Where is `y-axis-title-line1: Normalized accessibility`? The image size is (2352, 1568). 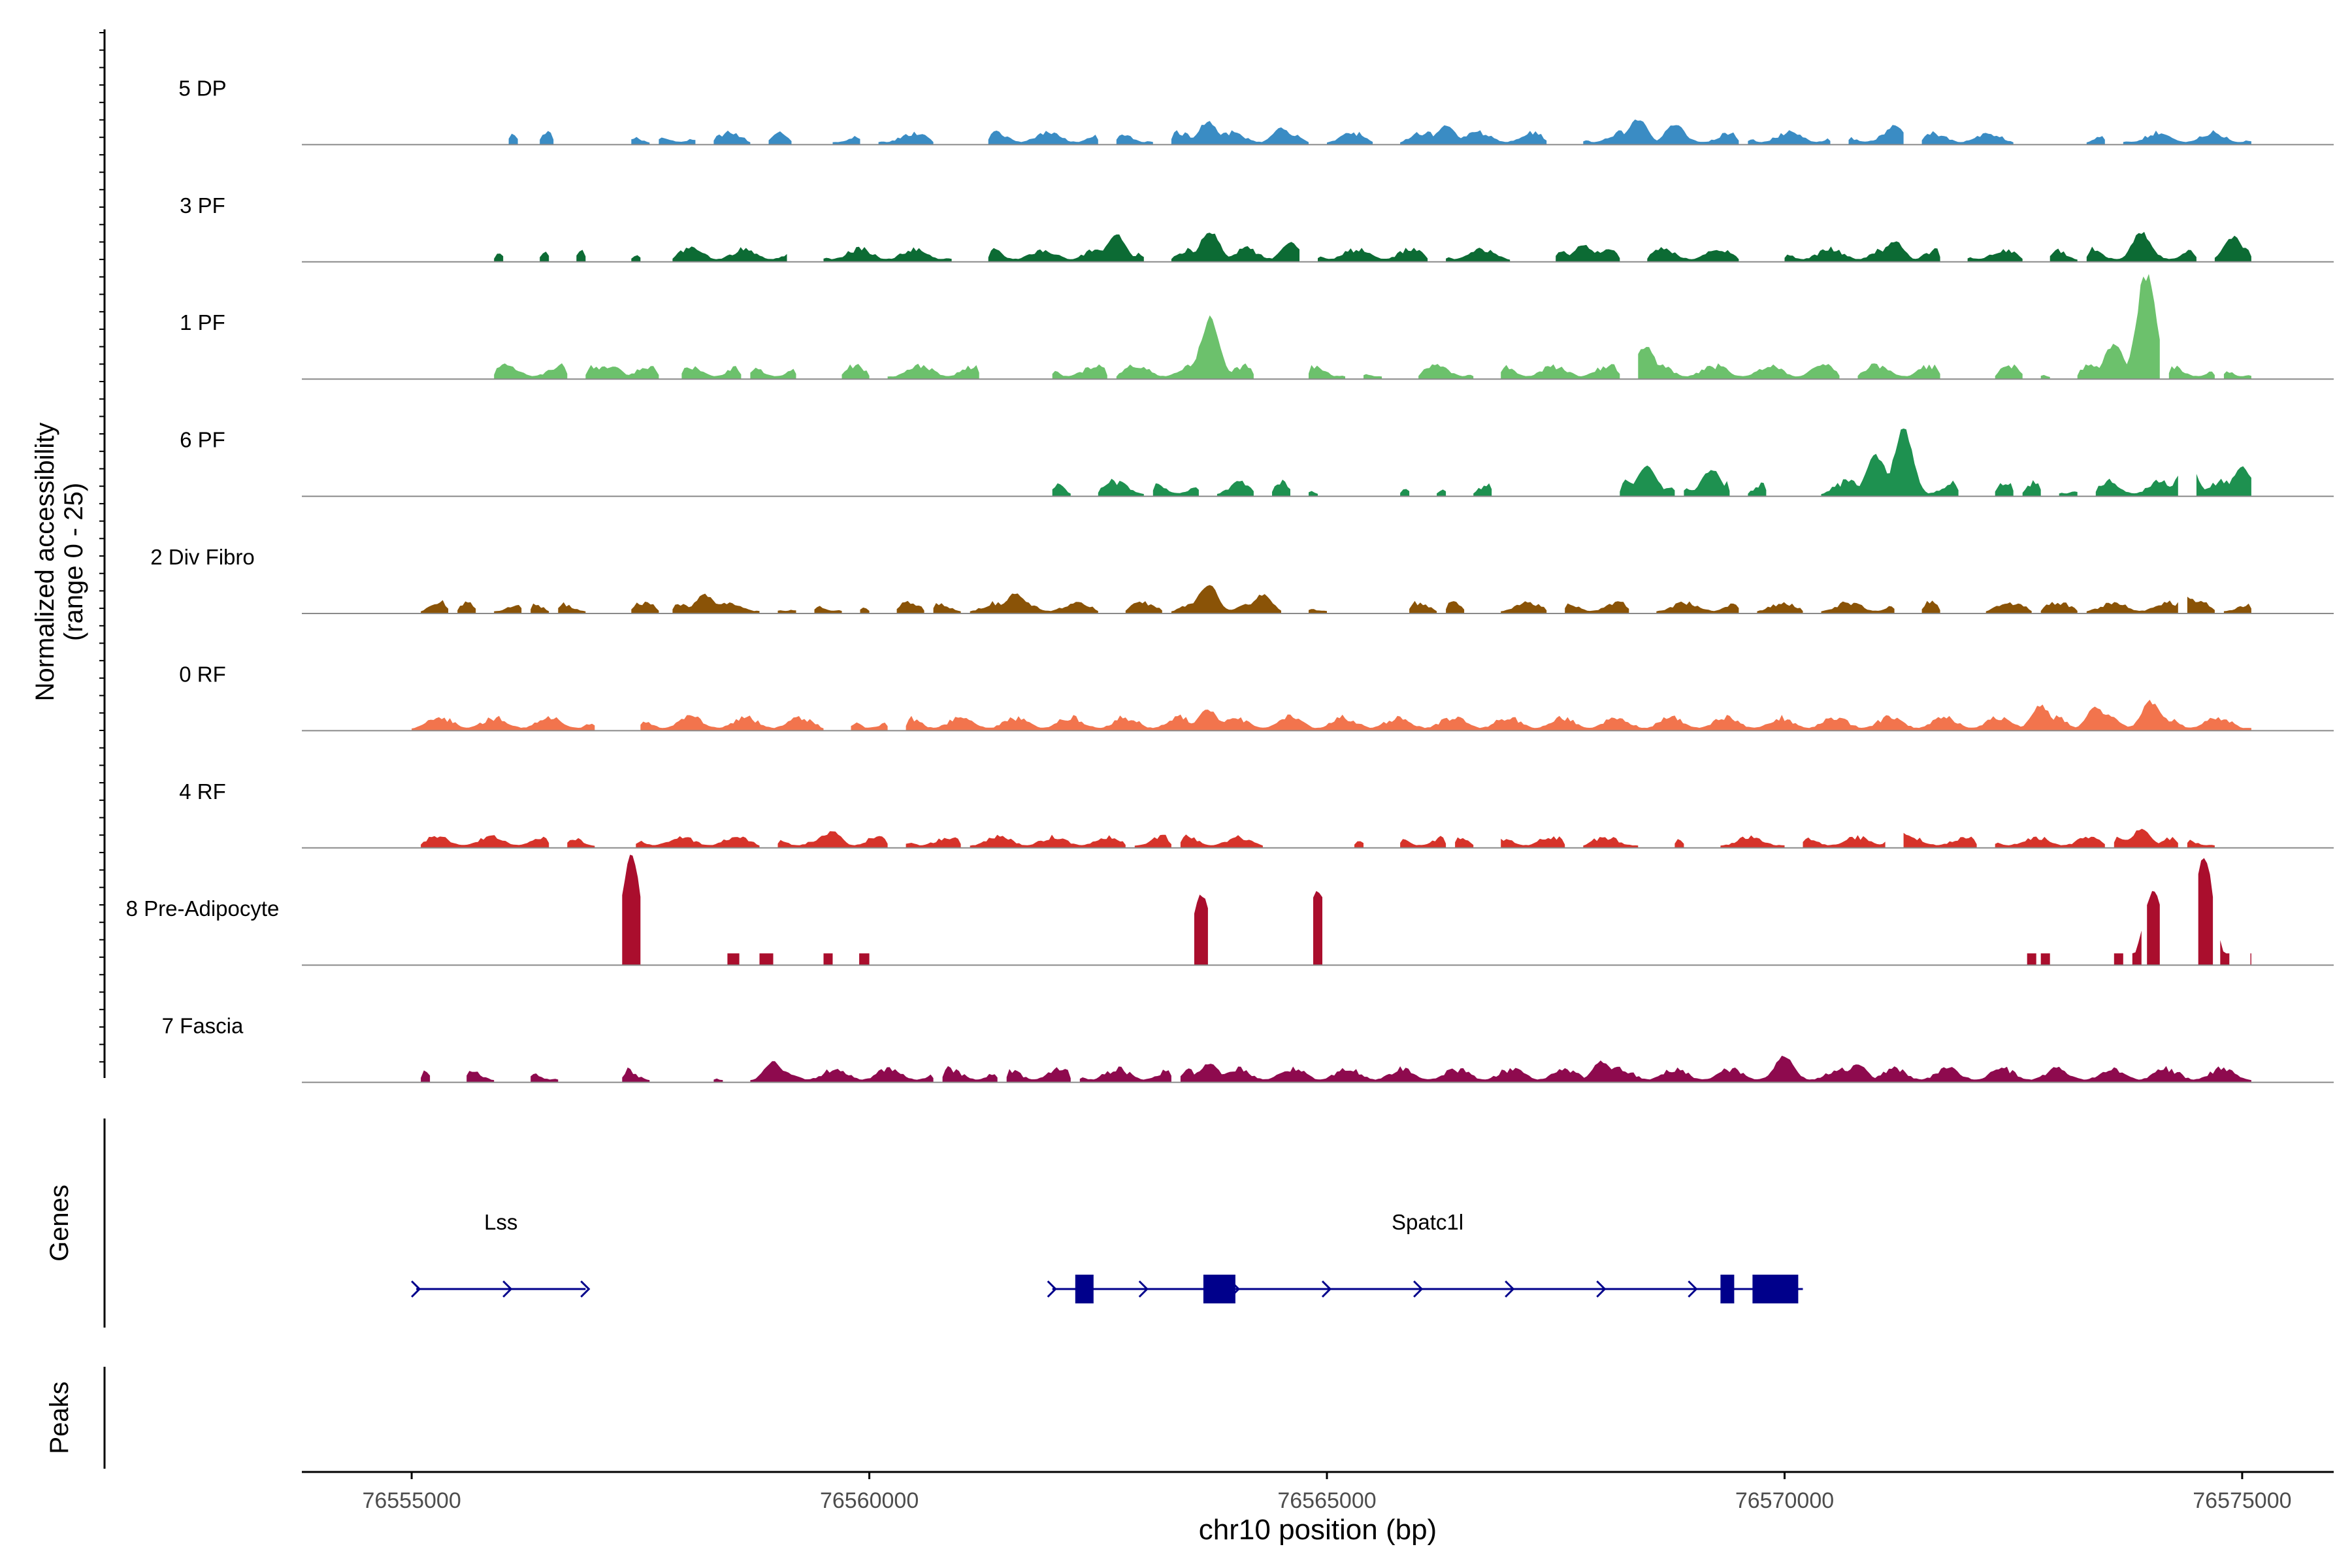
y-axis-title-line1: Normalized accessibility is located at coordinates (45, 562).